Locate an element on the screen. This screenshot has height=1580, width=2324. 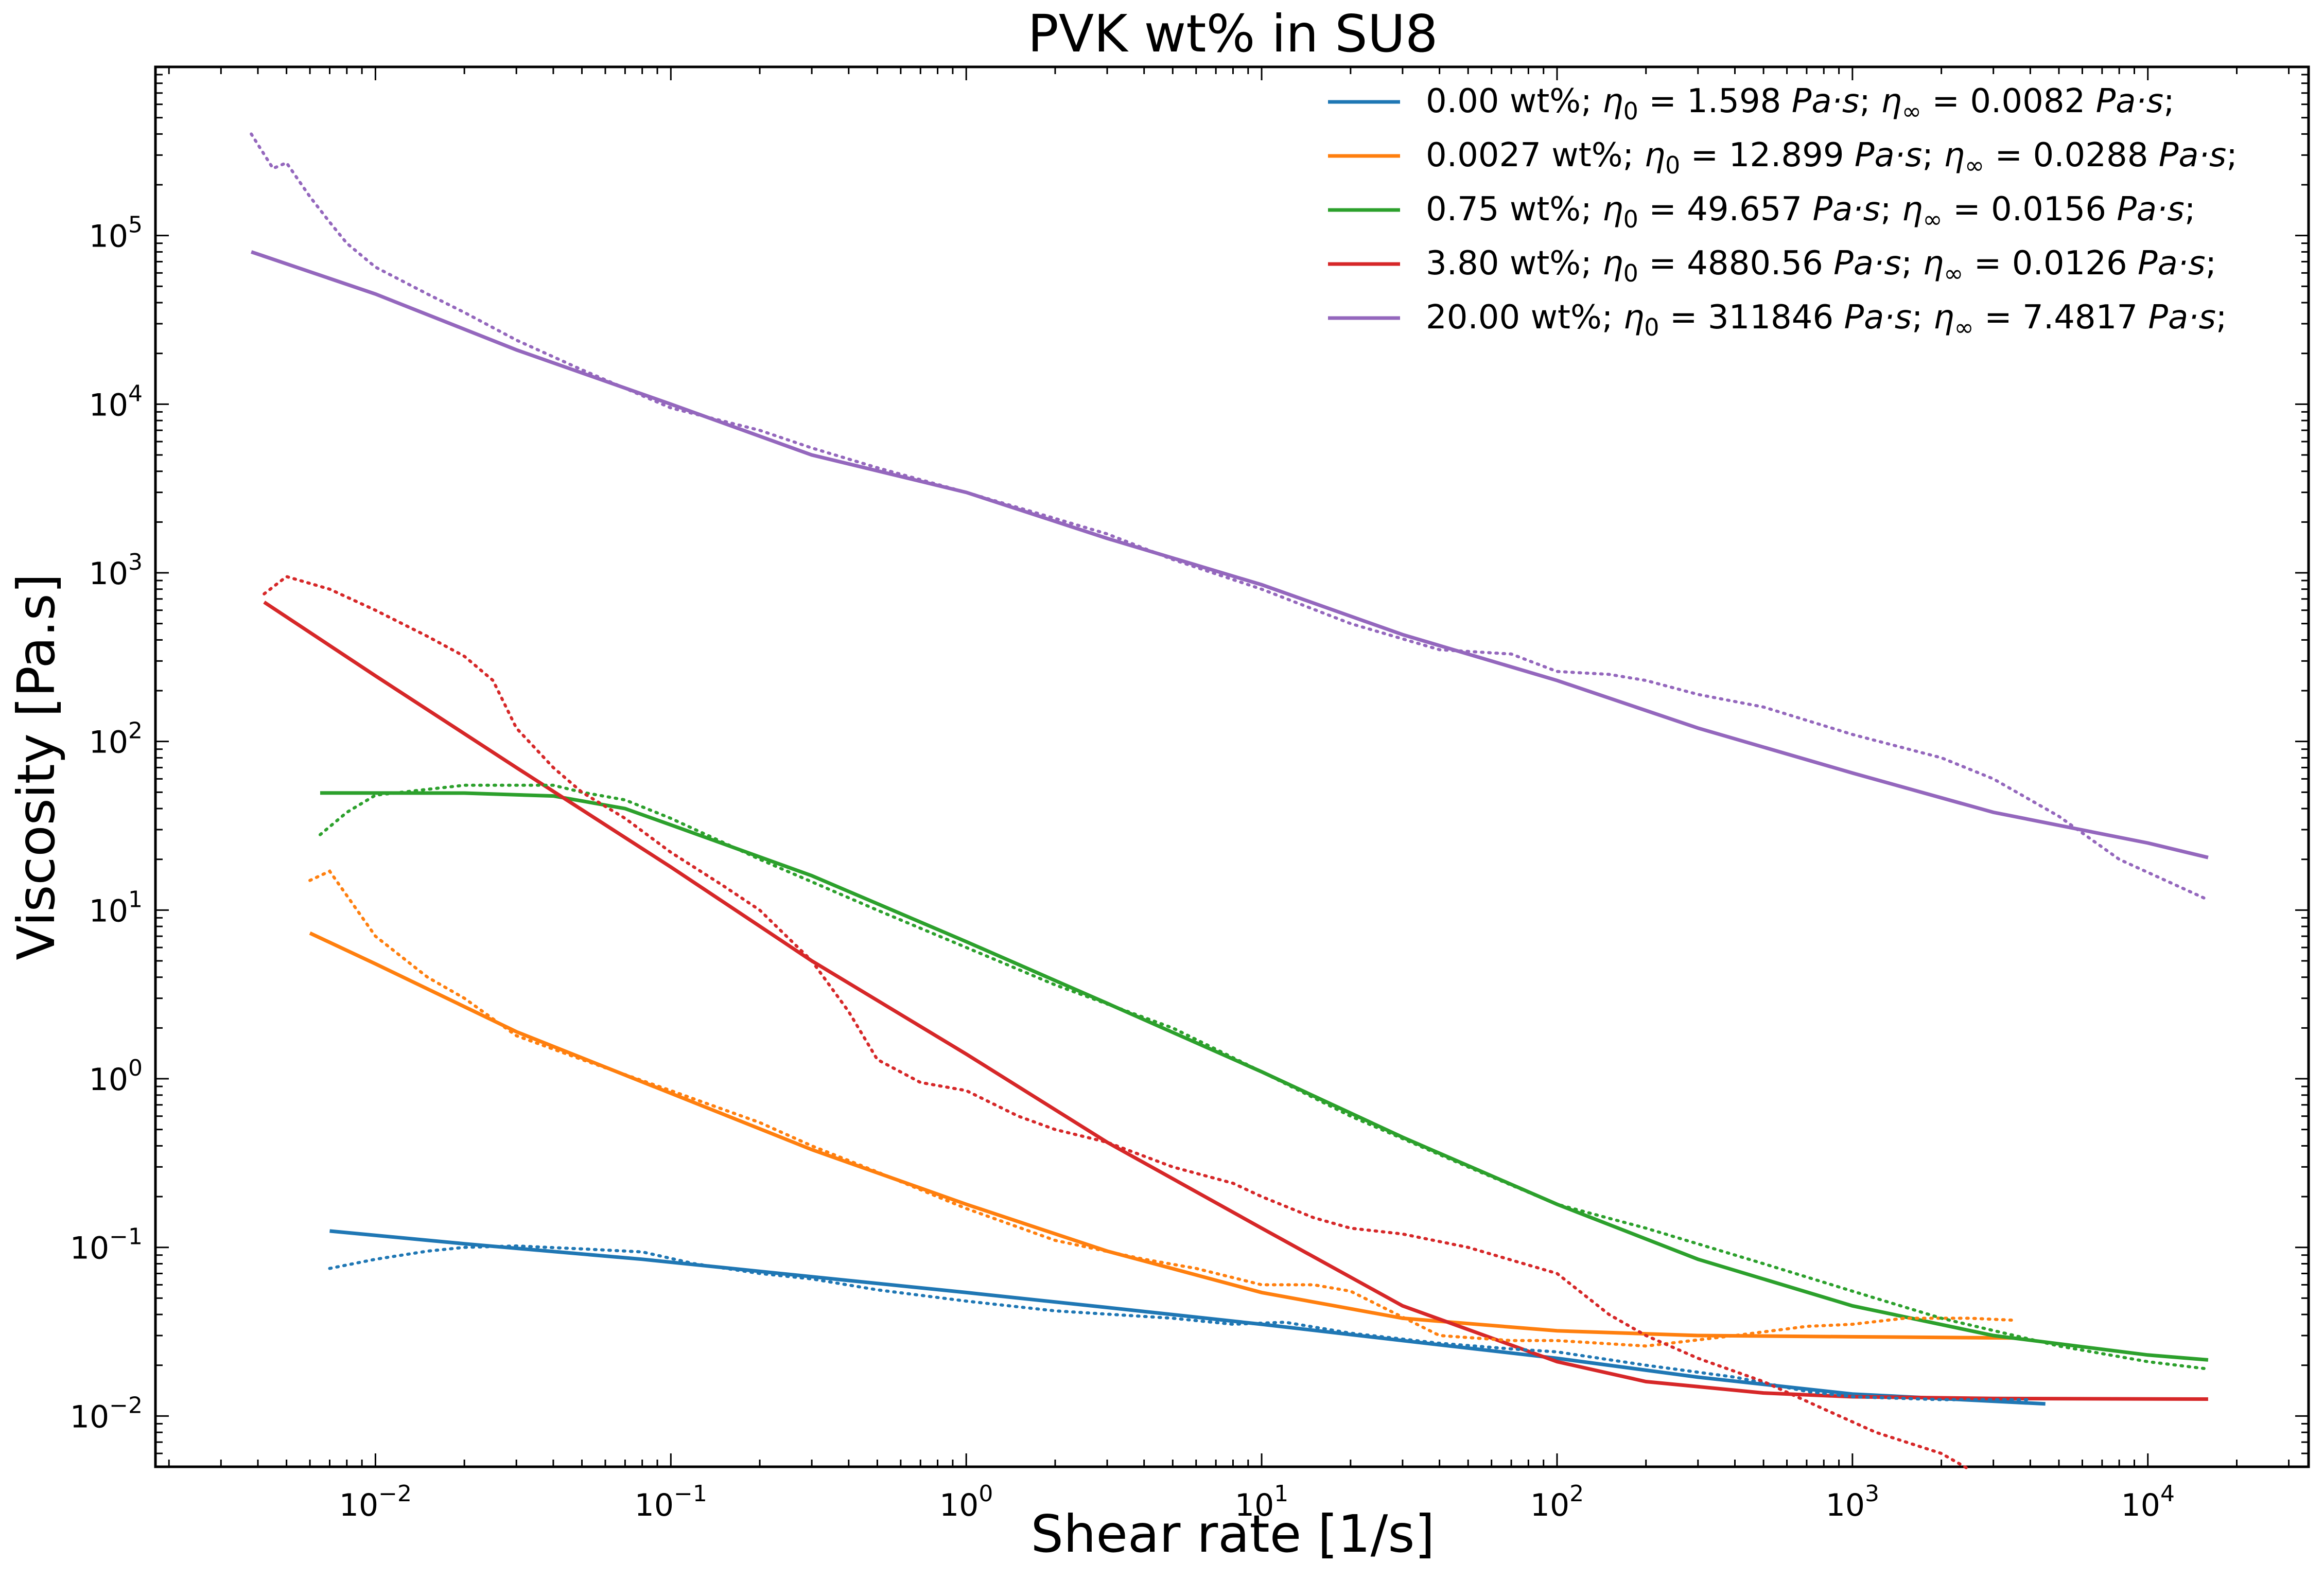
x-tick-label: 10³ is located at coordinates (1853, 1502).